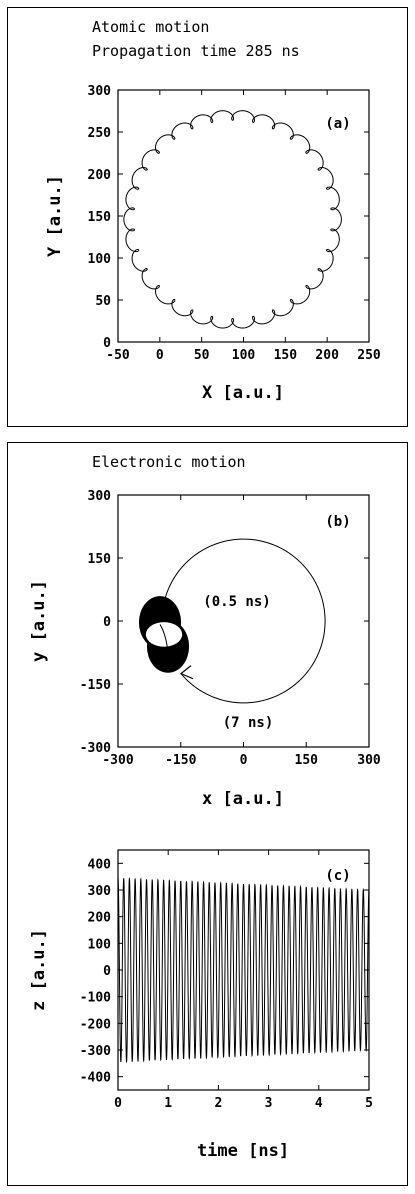 This screenshot has width=415, height=1194. I want to click on plot-a-ytick-label: 150, so click(100, 217).